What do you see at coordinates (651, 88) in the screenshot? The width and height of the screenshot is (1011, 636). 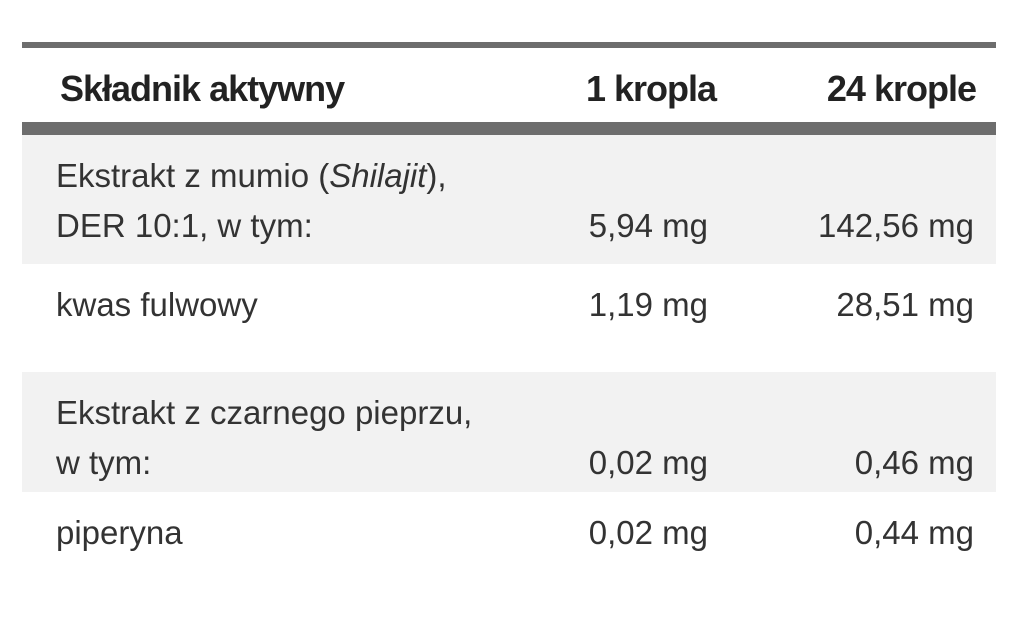 I see `header-cell: 1 kropla` at bounding box center [651, 88].